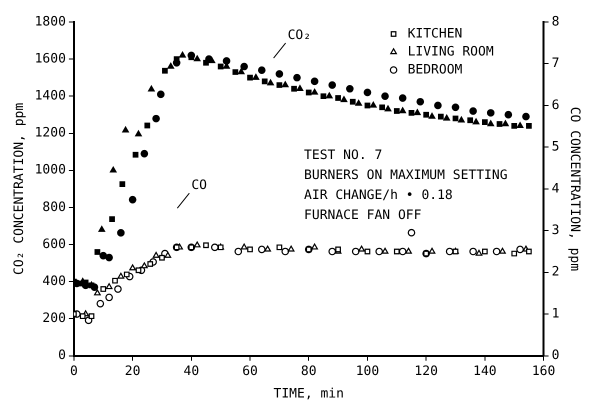  What do you see at coordinates (406, 175) in the screenshot?
I see `annotation: BURNERS ON MAXIMUM SETTING` at bounding box center [406, 175].